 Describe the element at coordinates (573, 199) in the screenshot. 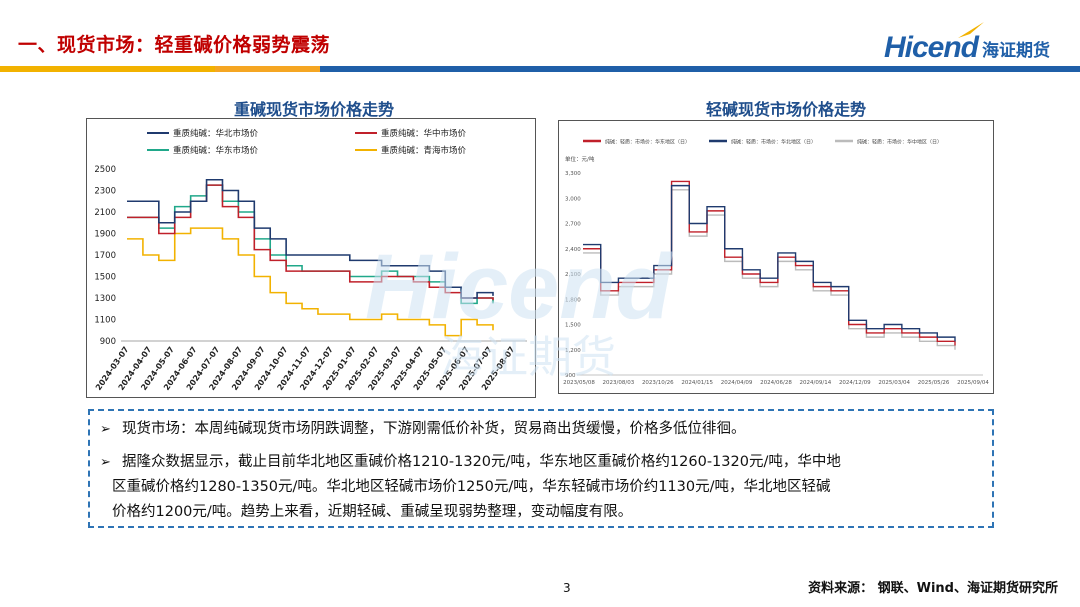

I see `y-tick-label: 3,000` at that location.